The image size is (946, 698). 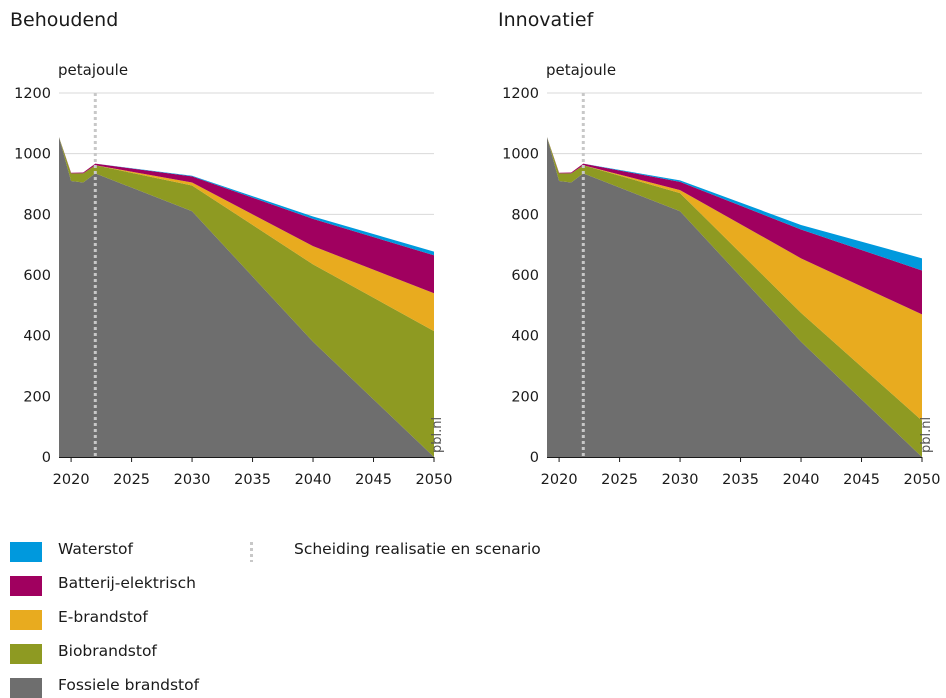 What do you see at coordinates (26, 654) in the screenshot?
I see `legend-swatch-biobrandstof` at bounding box center [26, 654].